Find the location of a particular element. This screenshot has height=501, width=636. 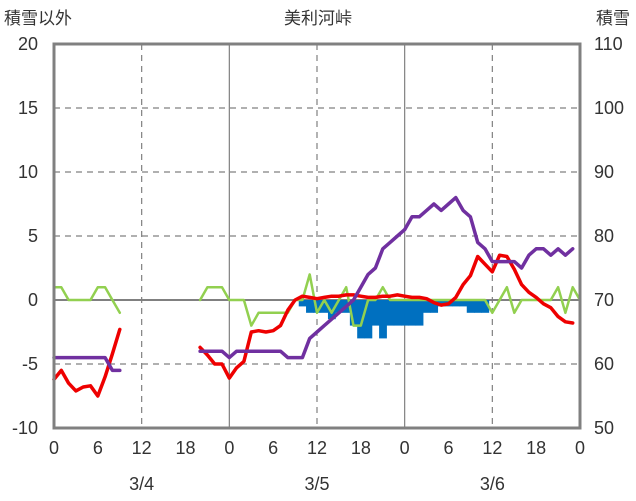

y-right-tick: 60 is located at coordinates (604, 364).